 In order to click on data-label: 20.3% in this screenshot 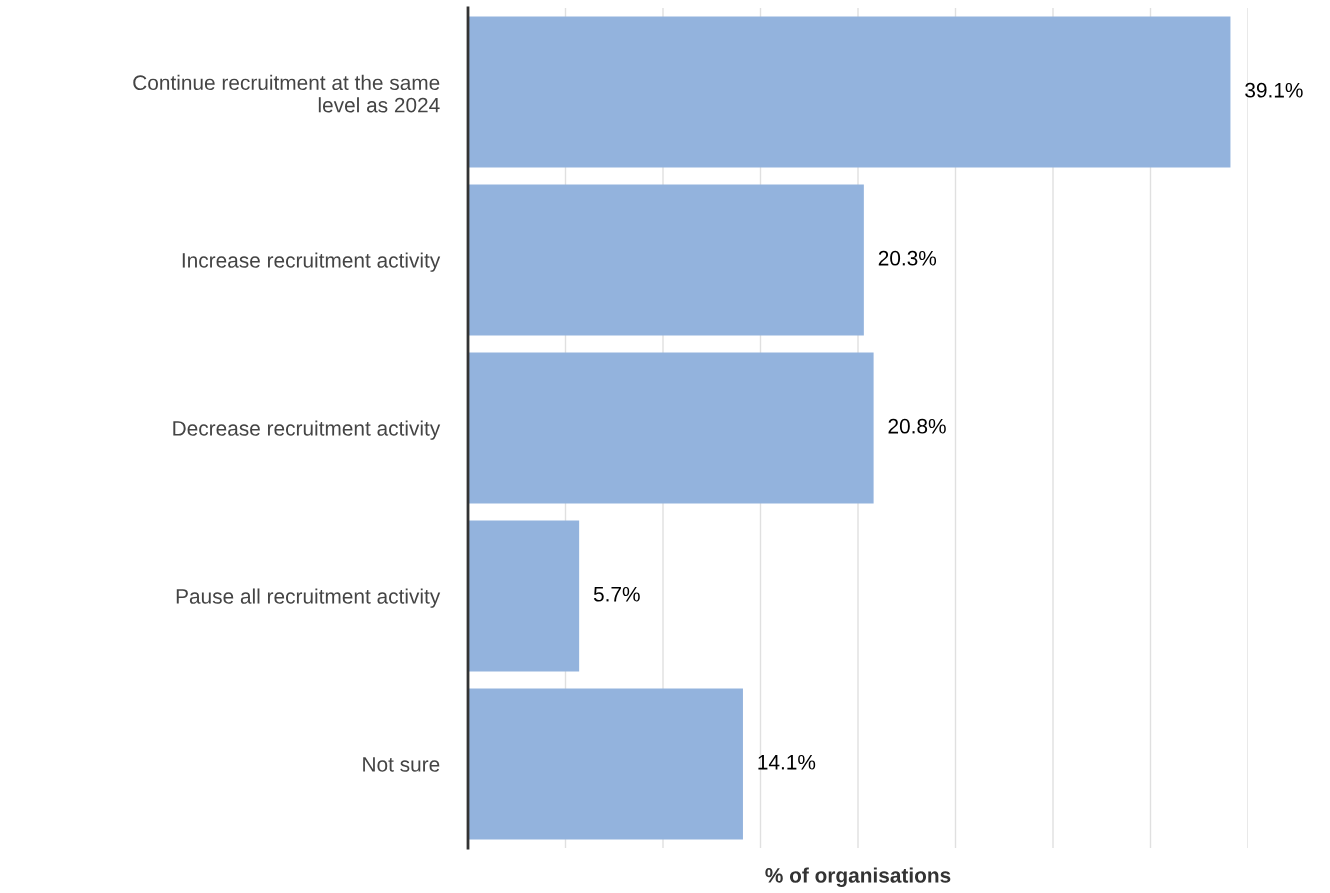, I will do `click(907, 258)`.